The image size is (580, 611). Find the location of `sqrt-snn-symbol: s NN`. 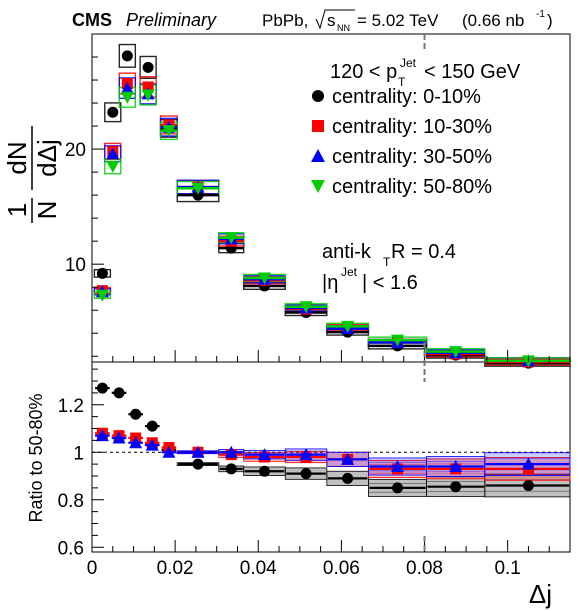

sqrt-snn-symbol: s NN is located at coordinates (335, 21).